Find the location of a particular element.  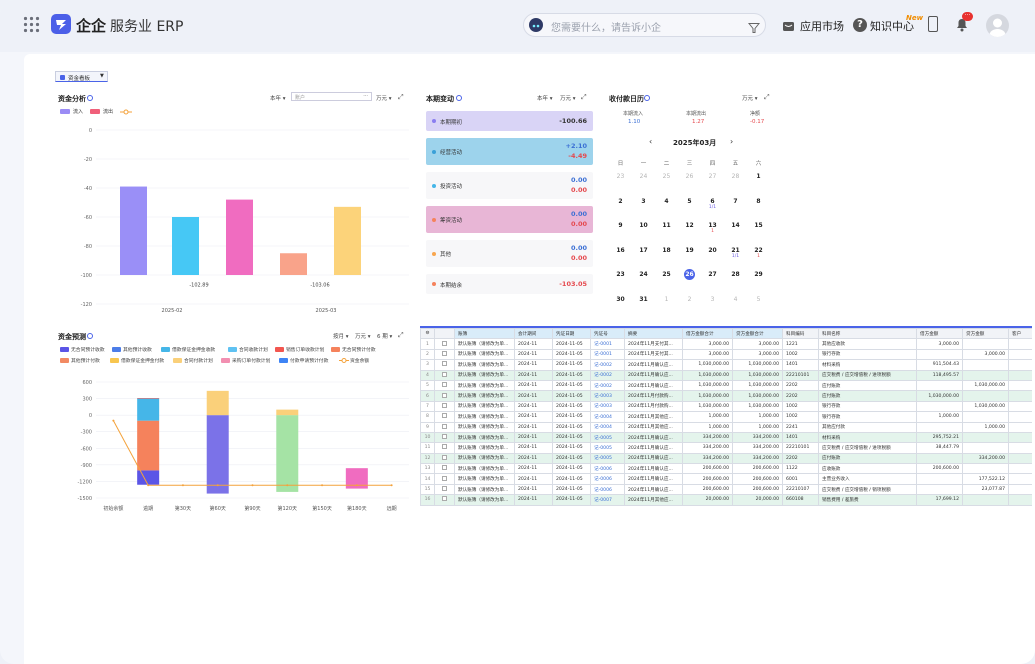

column-header is located at coordinates (444, 334).